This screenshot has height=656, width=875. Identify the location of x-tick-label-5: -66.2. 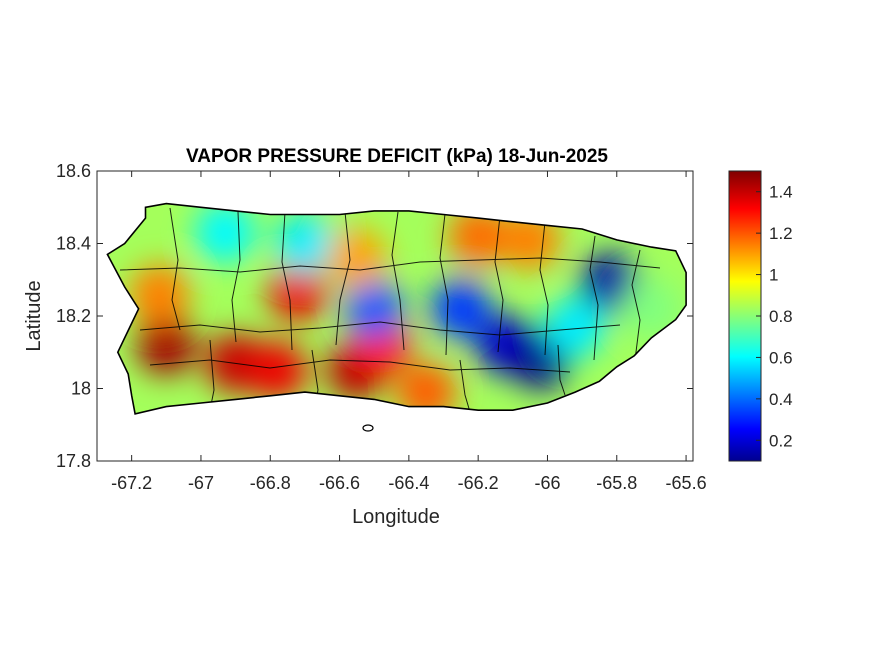
(478, 483).